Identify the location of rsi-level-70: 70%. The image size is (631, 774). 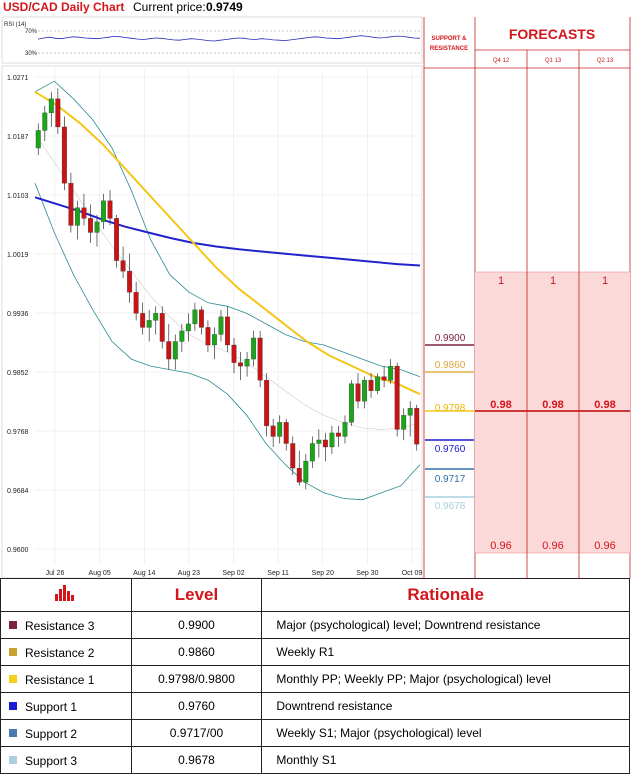
(31, 32).